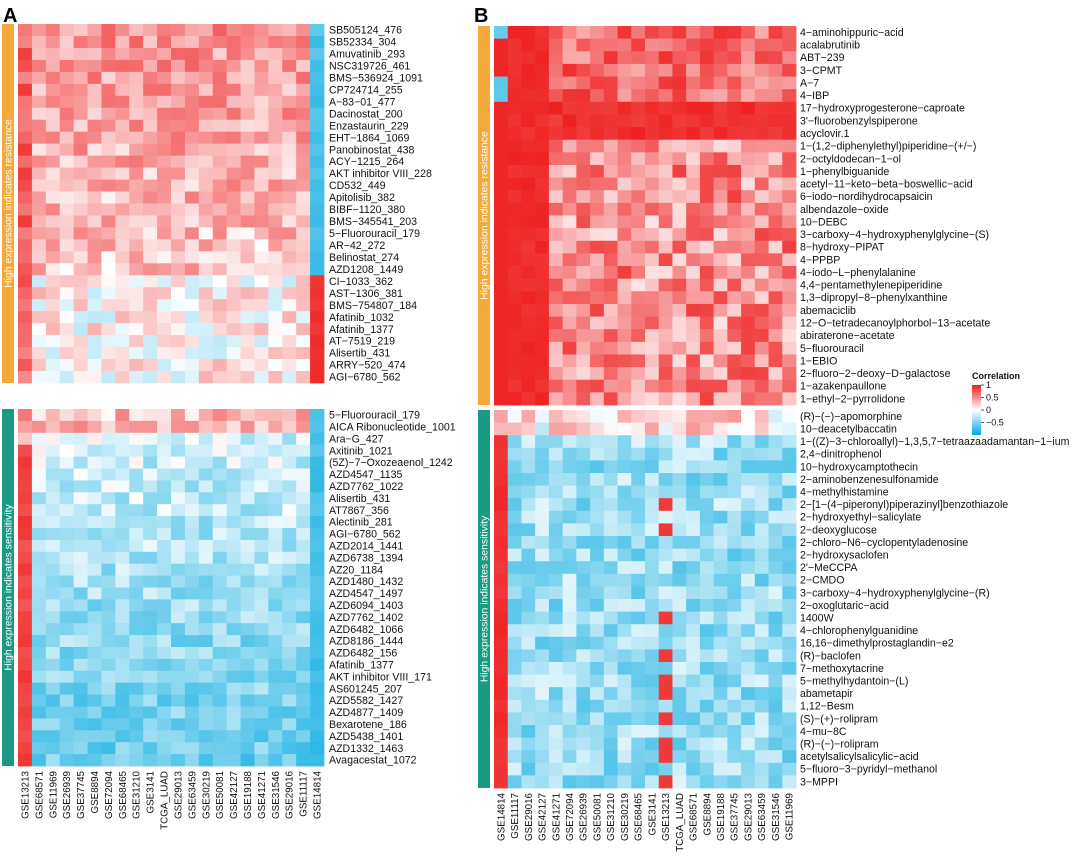 Image resolution: width=1072 pixels, height=858 pixels. Describe the element at coordinates (888, 147) in the screenshot. I see `row-label: 1−(1,2−diphenylethyl)piperidine−(+/−)` at that location.